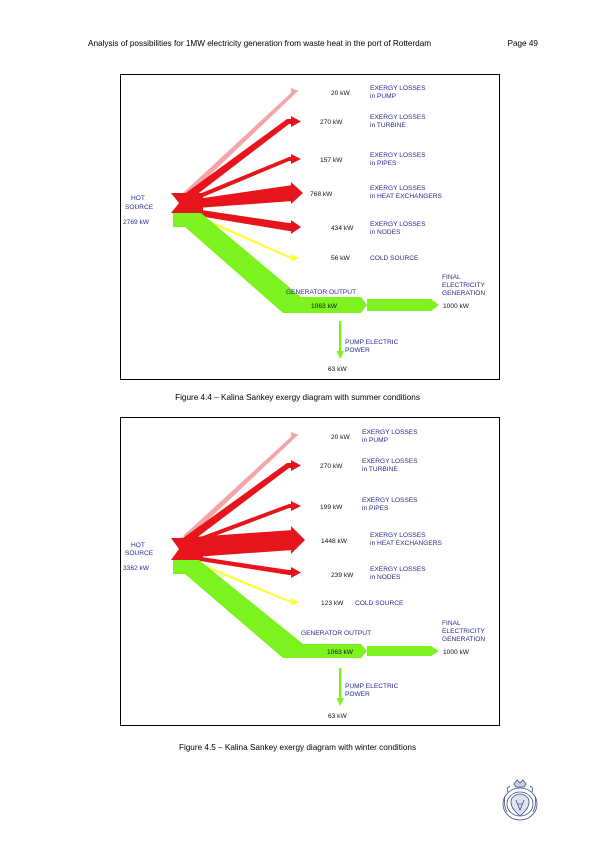 This screenshot has height=842, width=595. What do you see at coordinates (136, 568) in the screenshot?
I see `hot-source-value: 3362 kW` at bounding box center [136, 568].